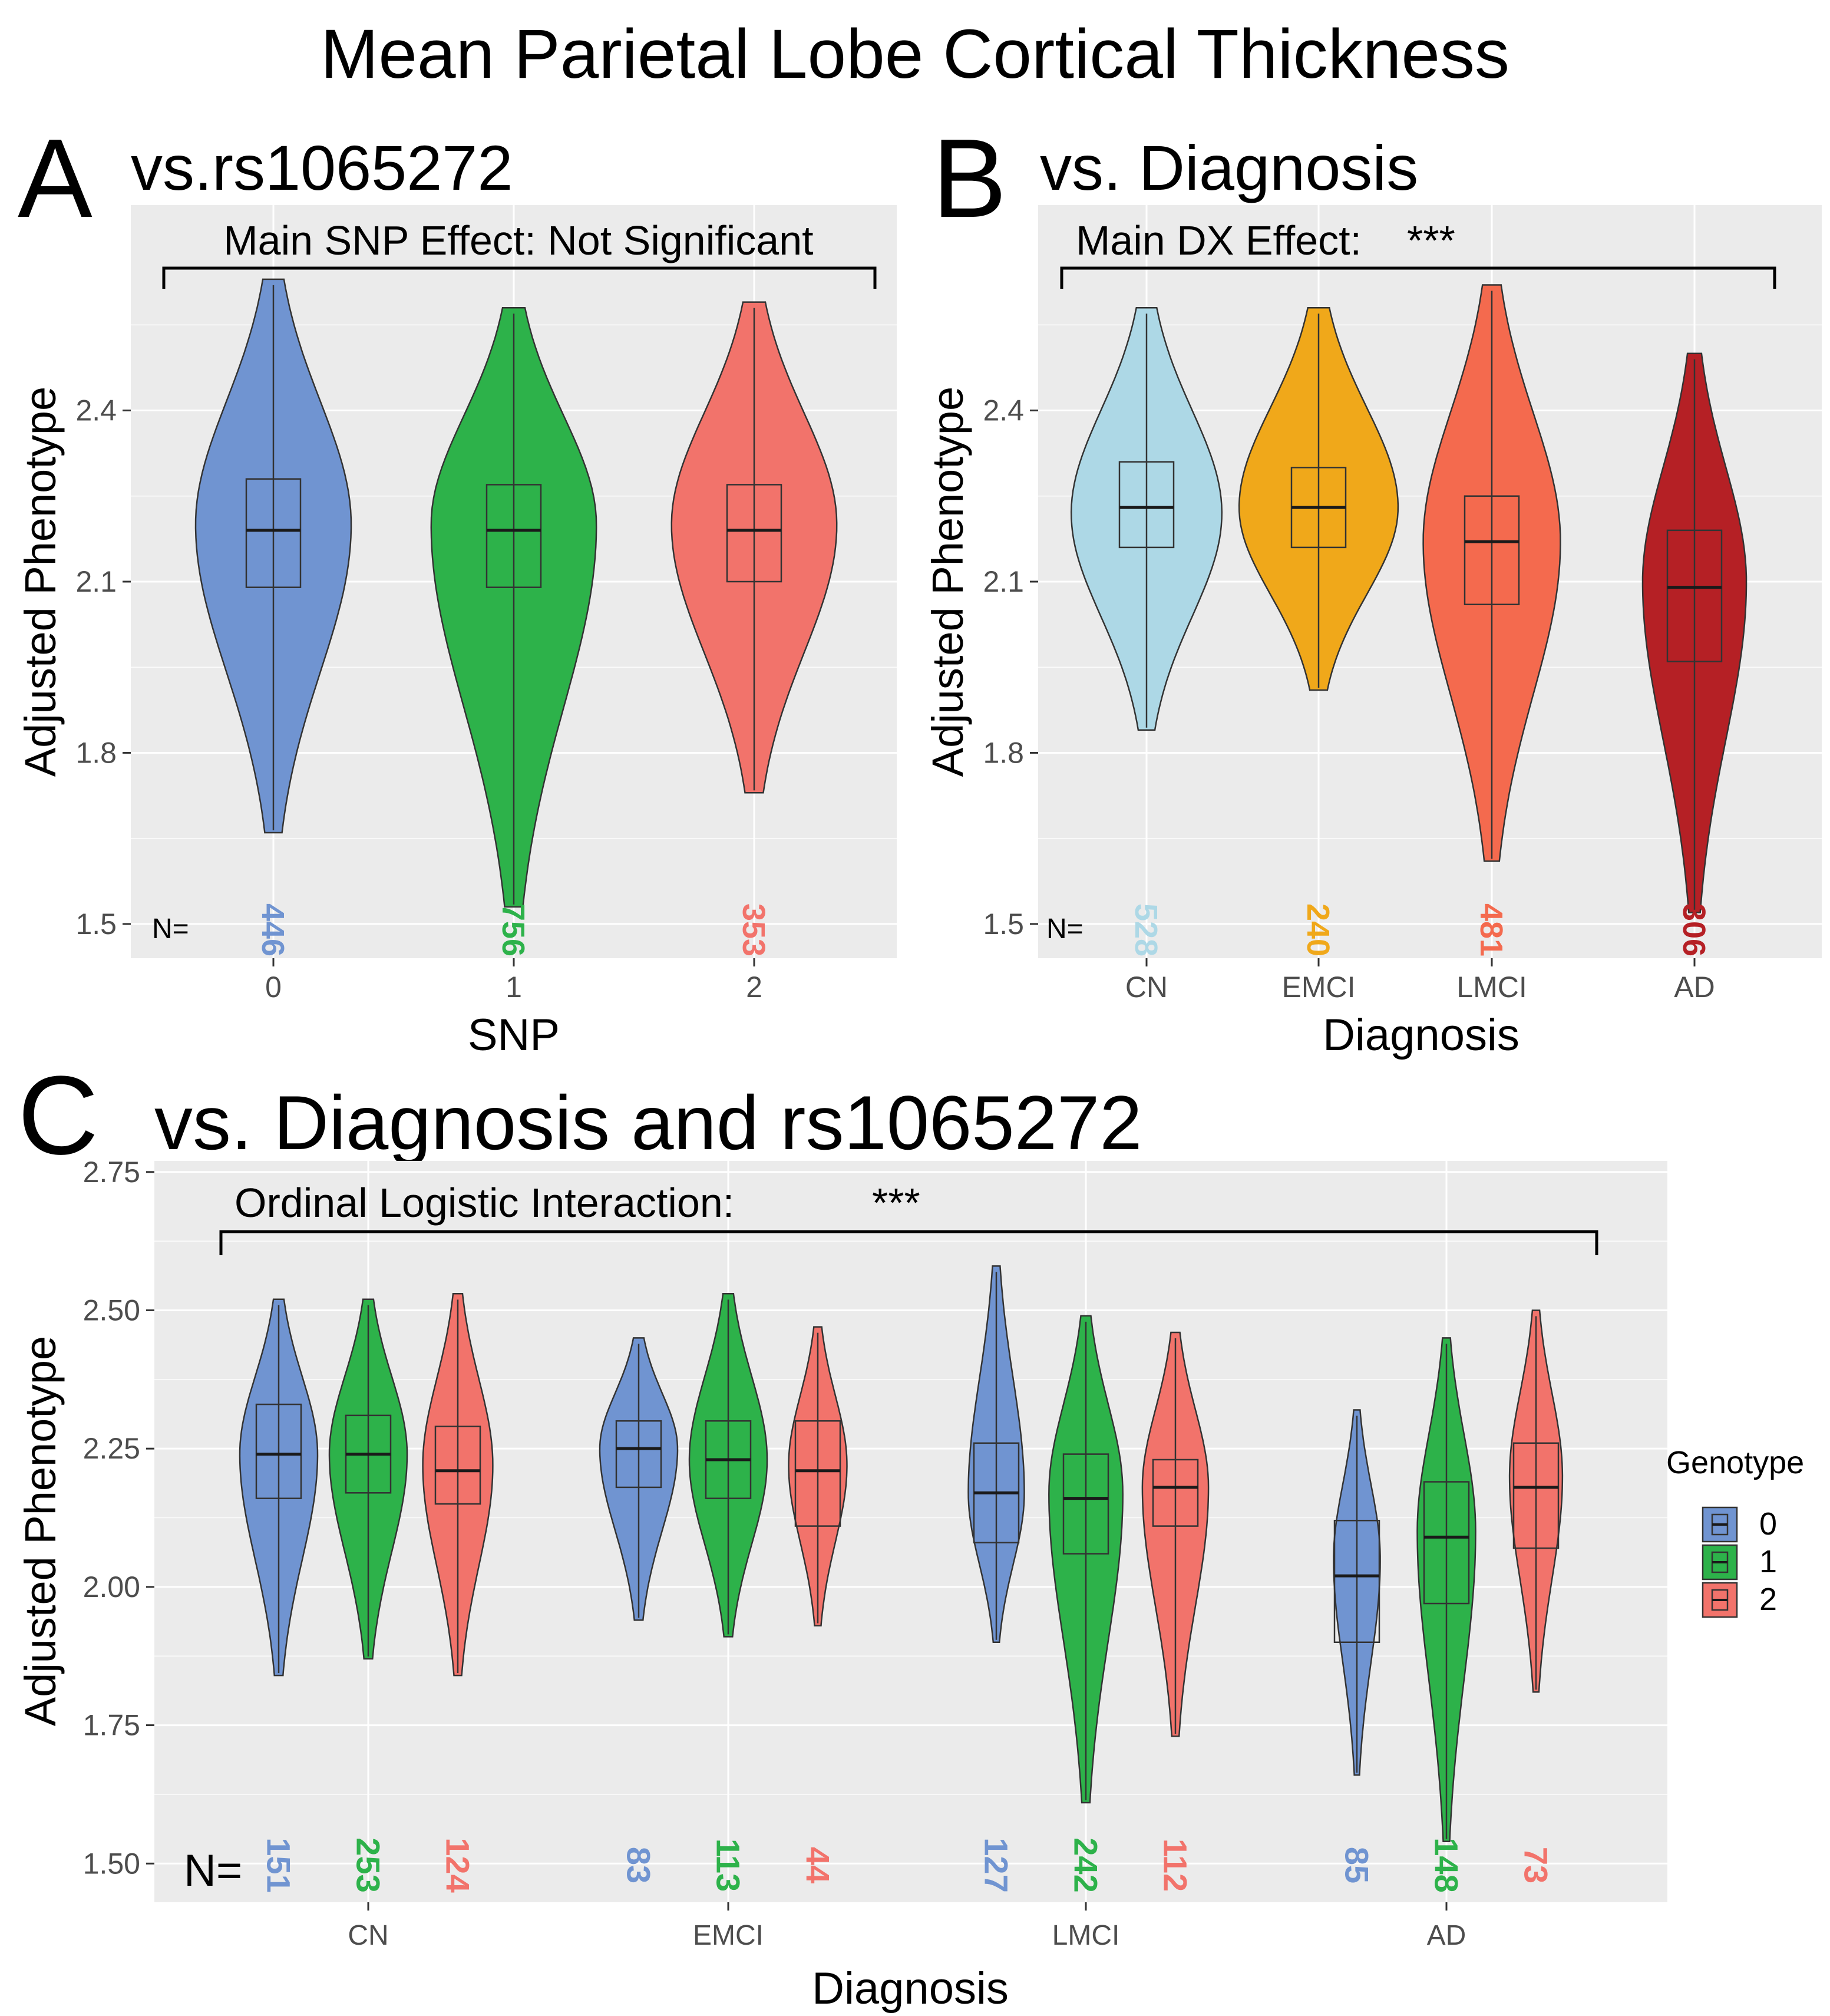 The image size is (1830, 2016). I want to click on y-tick-label: 2.50, so click(111, 1311).